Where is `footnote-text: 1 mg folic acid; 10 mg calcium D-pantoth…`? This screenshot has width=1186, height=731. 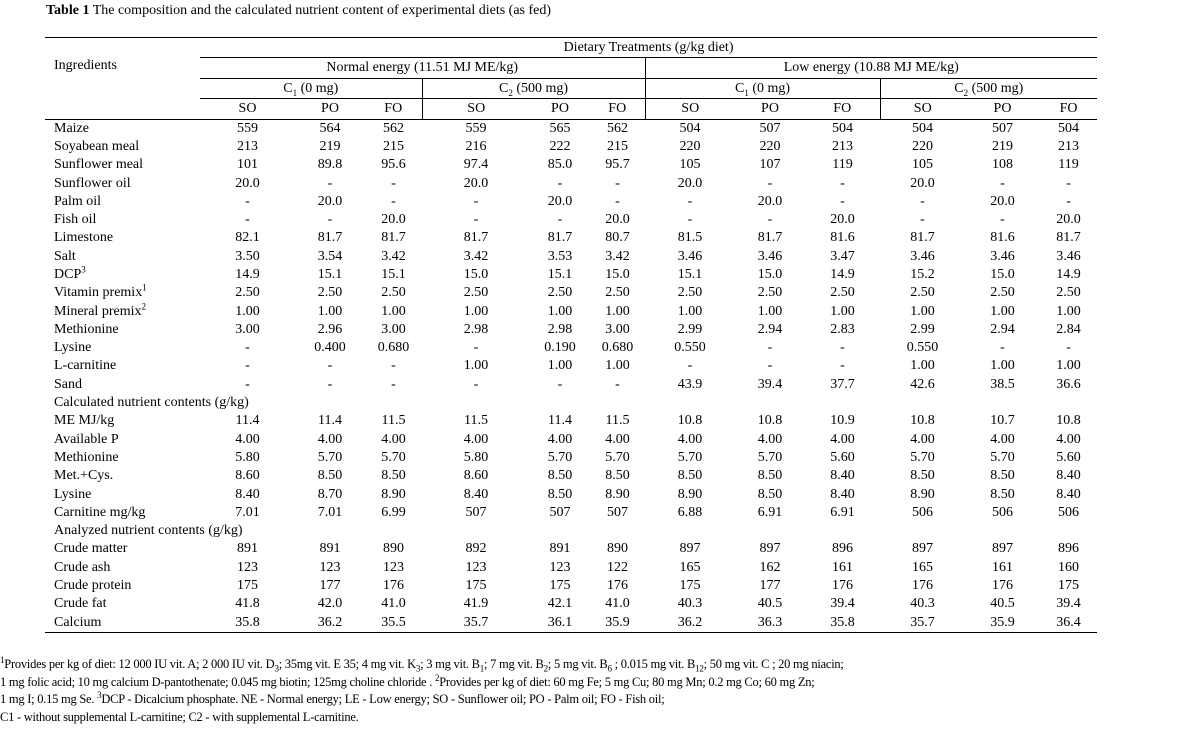 footnote-text: 1 mg folic acid; 10 mg calcium D-pantoth… is located at coordinates (217, 681).